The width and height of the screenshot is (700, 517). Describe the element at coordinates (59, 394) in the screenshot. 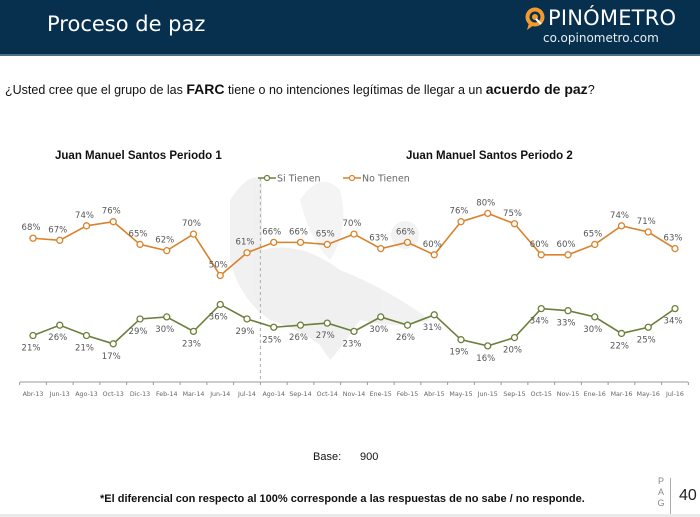

I see `x-tick-label: Jun-13` at that location.